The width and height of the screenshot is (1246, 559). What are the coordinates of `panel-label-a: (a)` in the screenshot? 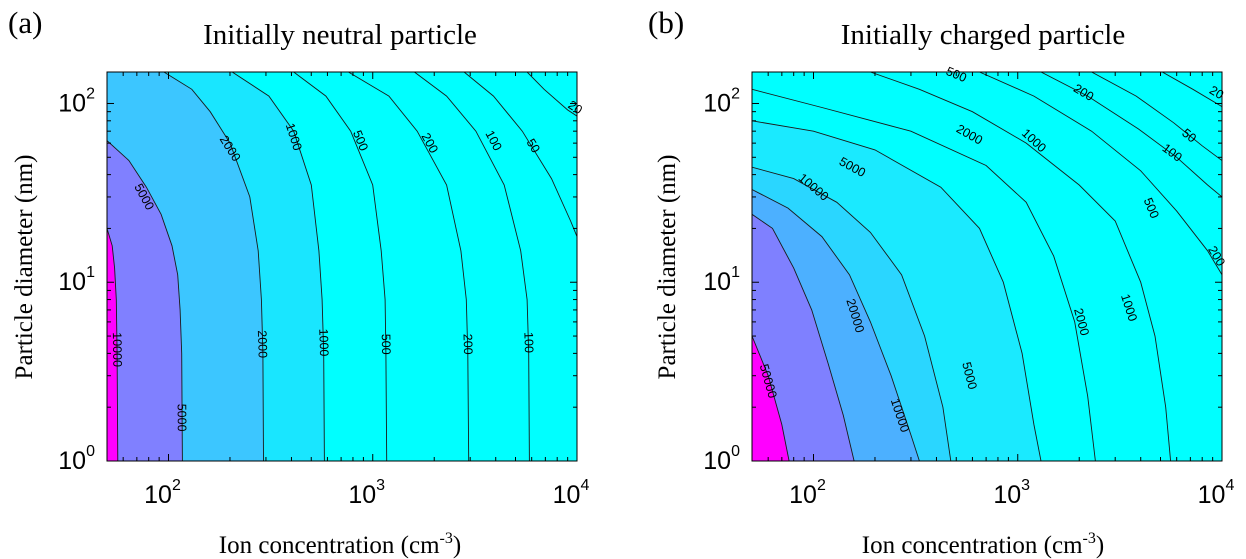 It's located at (25, 22).